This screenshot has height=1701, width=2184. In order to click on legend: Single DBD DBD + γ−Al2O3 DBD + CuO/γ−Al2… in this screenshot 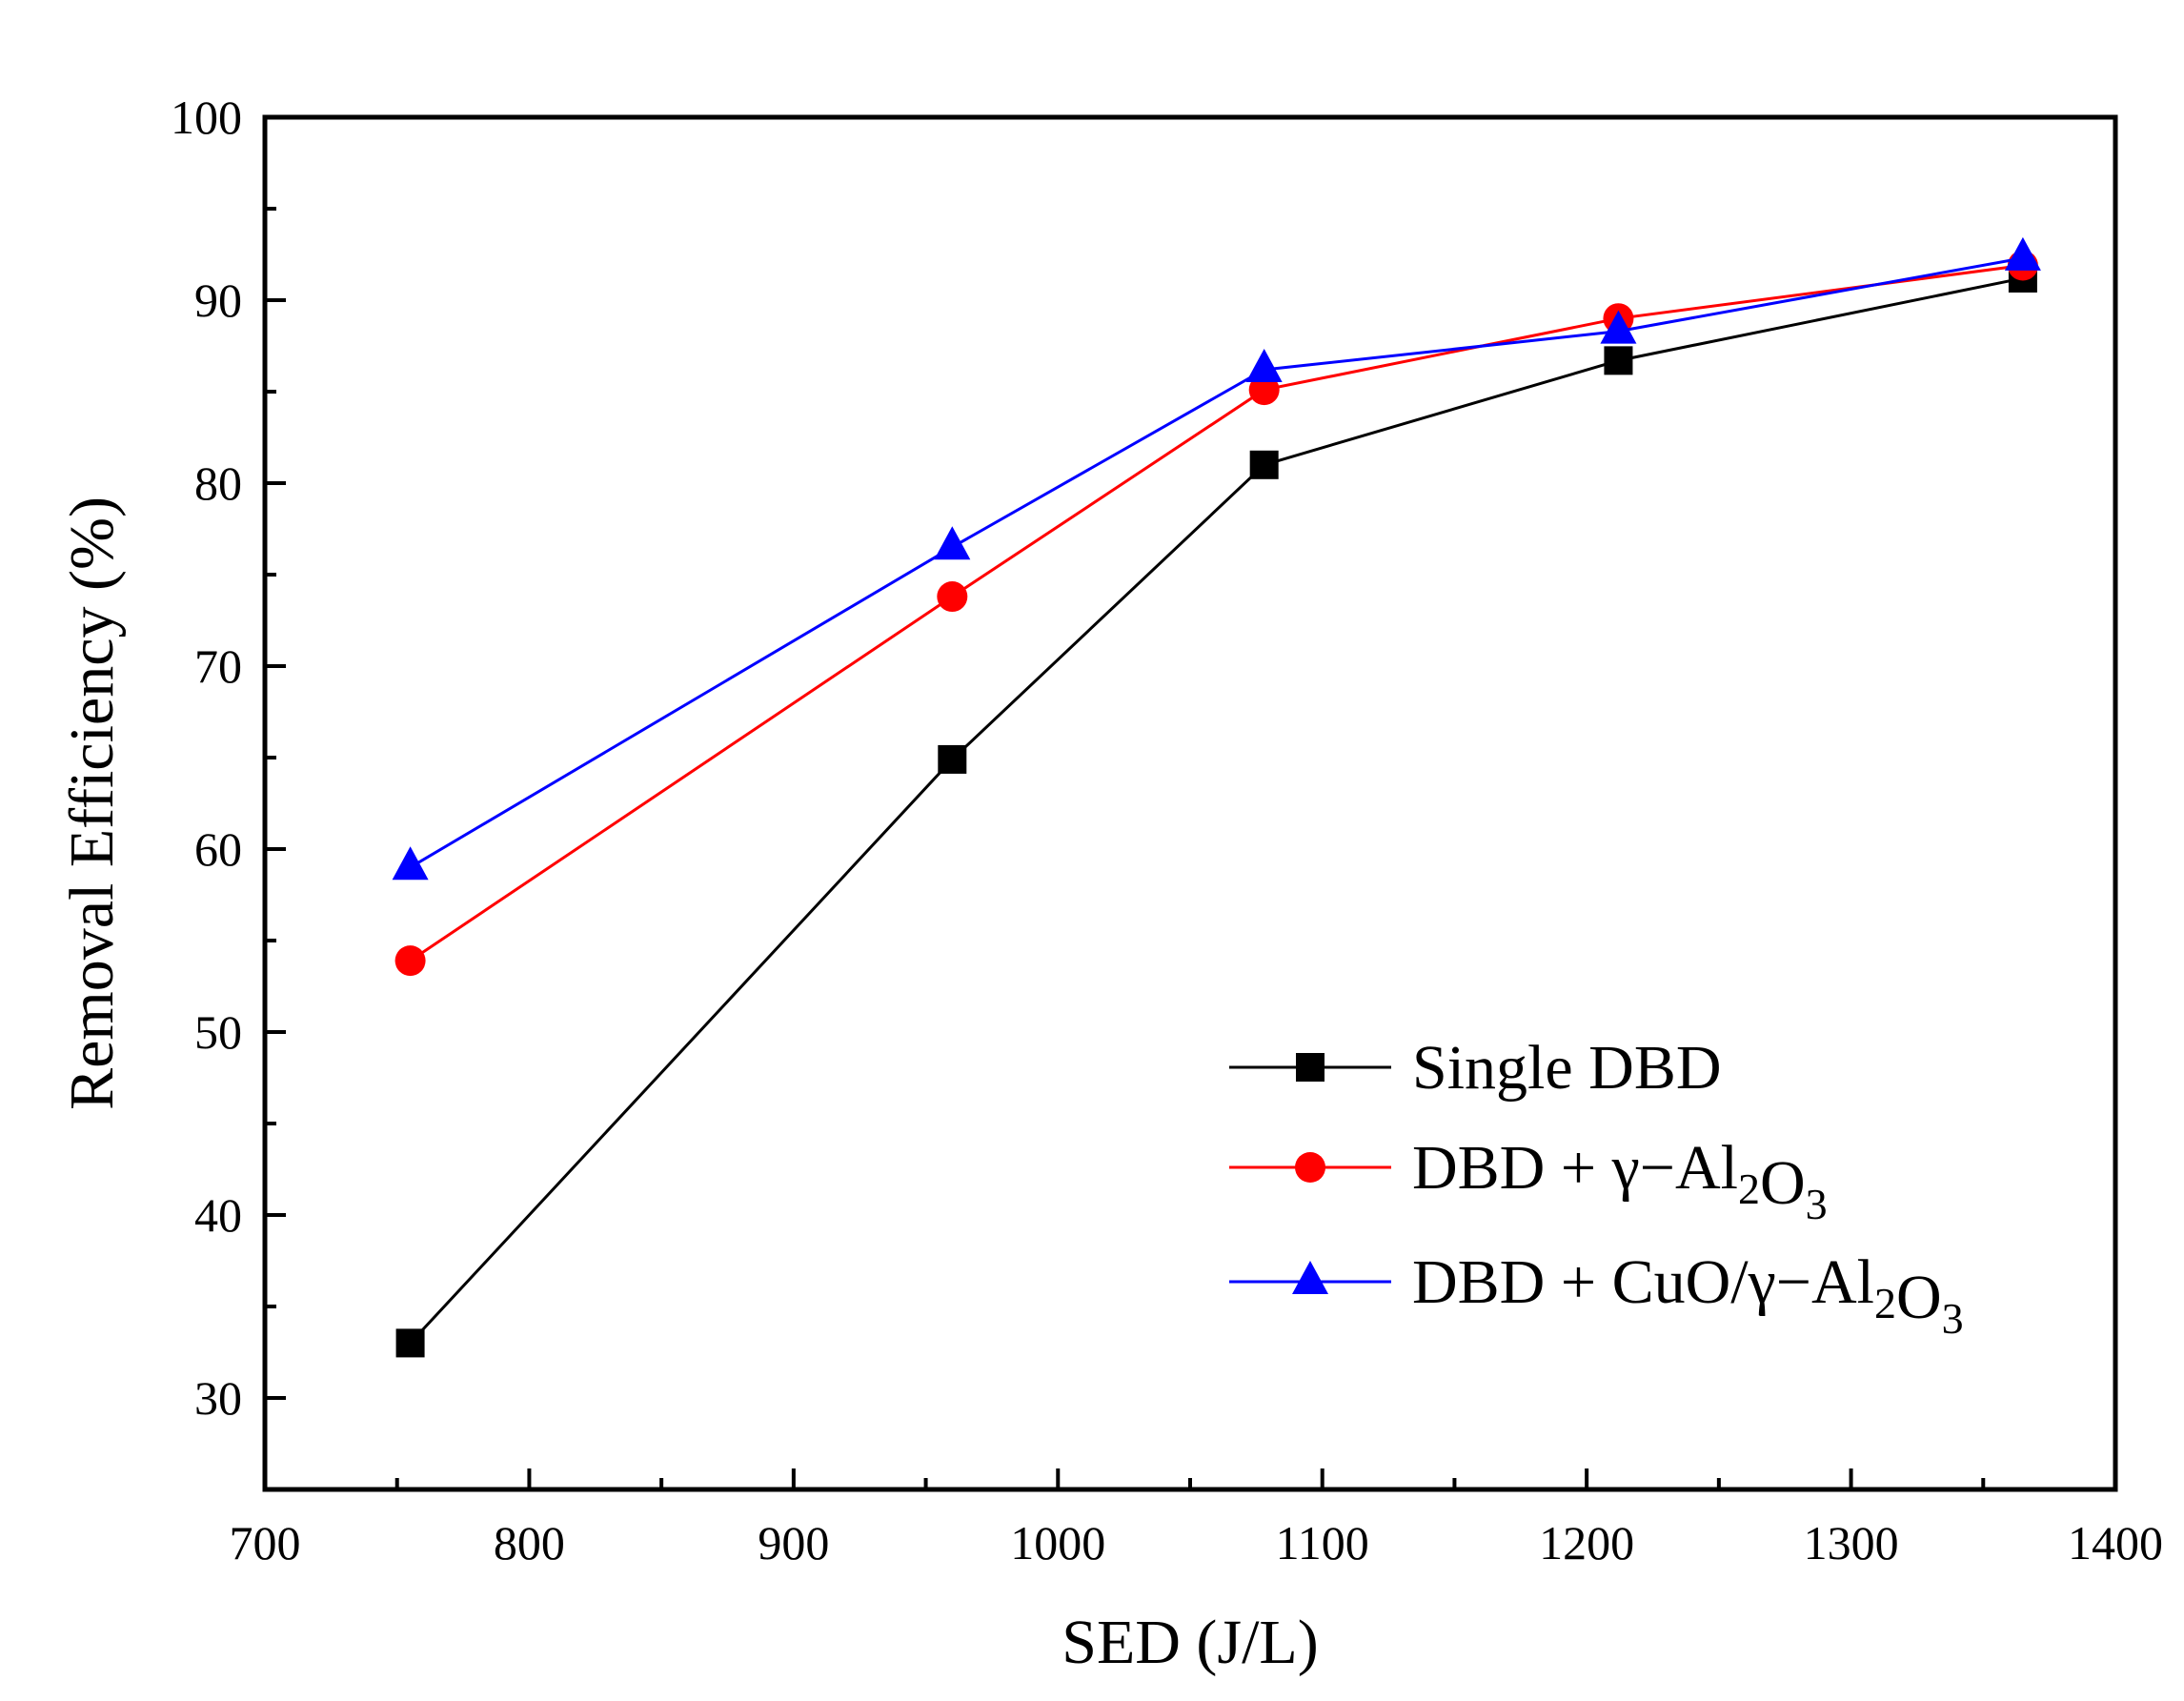, I will do `click(1596, 1188)`.